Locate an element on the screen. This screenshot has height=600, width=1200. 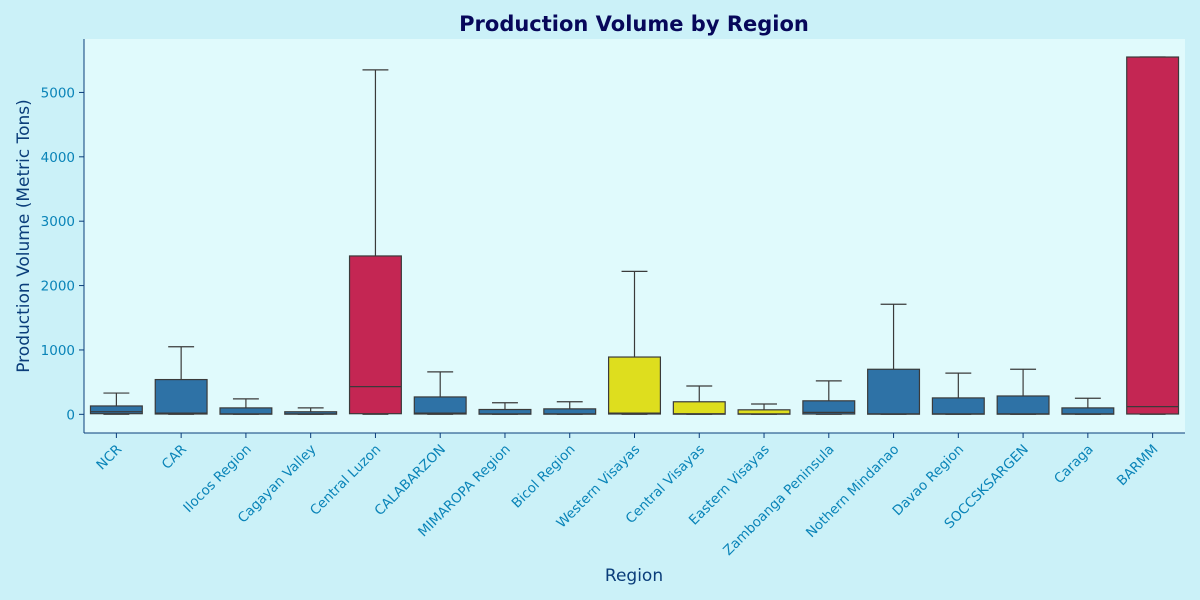
x-axis-label: Region is located at coordinates (634, 576).